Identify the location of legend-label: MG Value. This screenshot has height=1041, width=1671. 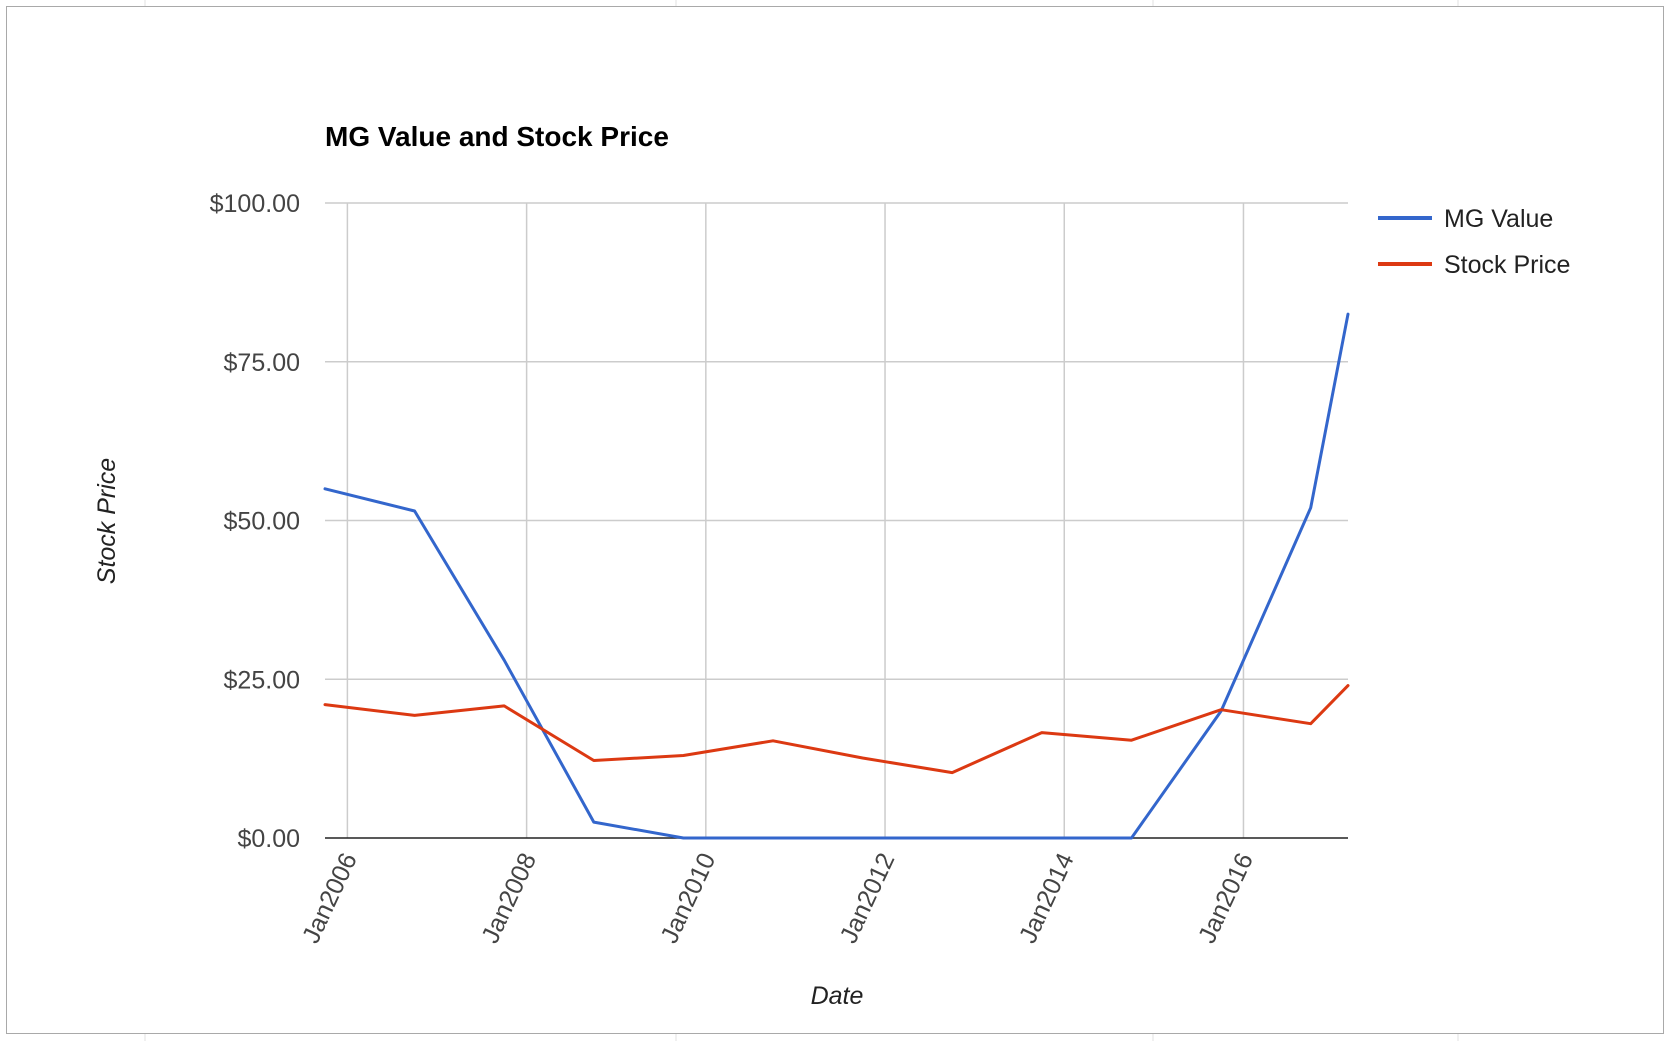
(1498, 219).